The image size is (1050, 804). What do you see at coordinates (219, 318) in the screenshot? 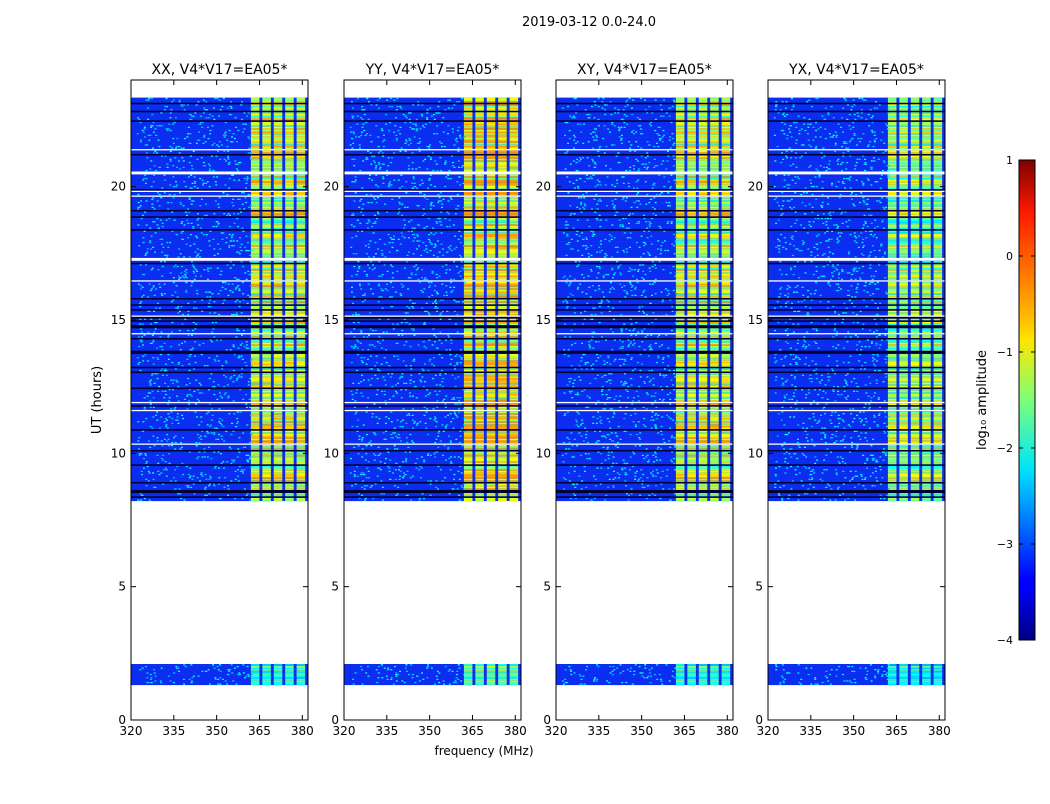
I see `flag-row` at bounding box center [219, 318].